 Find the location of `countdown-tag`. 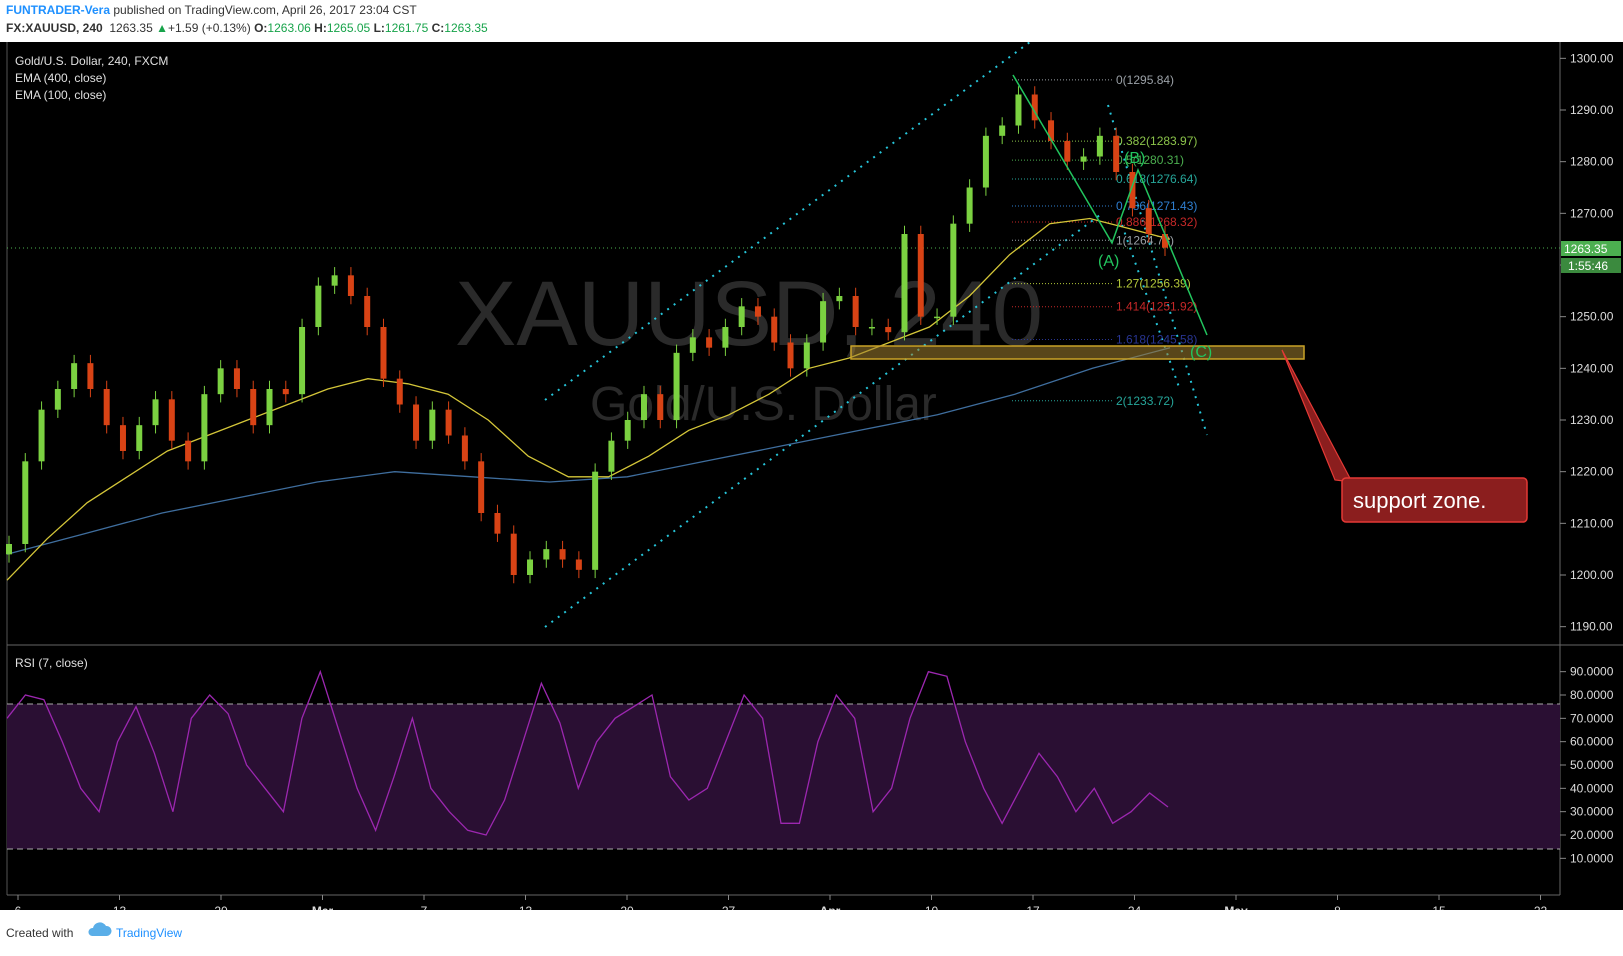

countdown-tag is located at coordinates (1591, 265).